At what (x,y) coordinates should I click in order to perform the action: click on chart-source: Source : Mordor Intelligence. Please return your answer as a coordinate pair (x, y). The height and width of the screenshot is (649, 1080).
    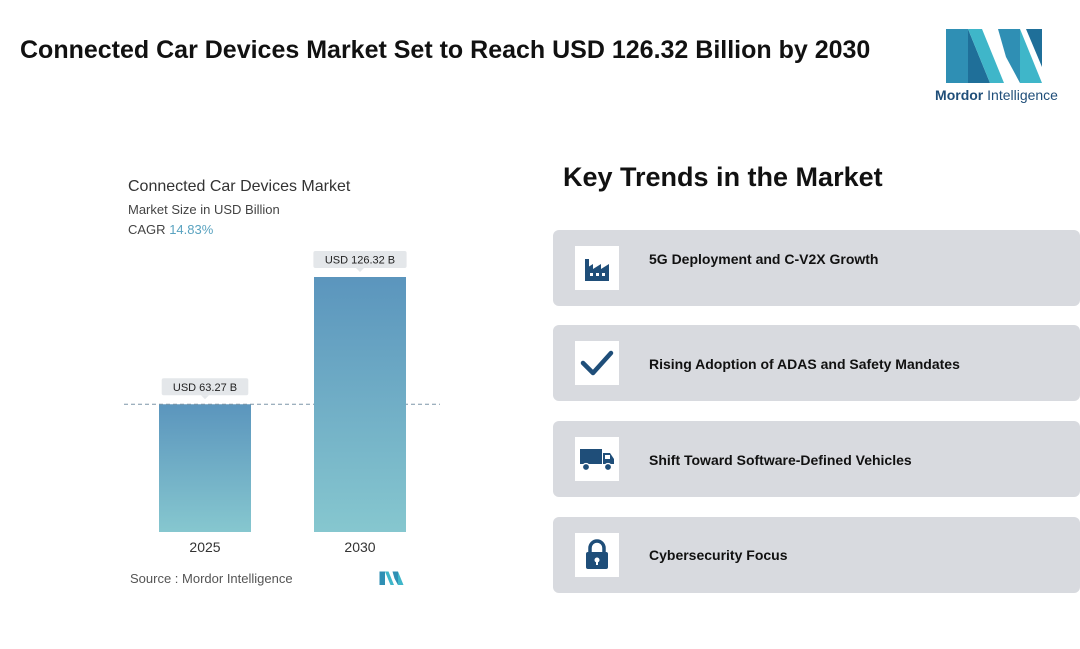
    Looking at the image, I should click on (211, 578).